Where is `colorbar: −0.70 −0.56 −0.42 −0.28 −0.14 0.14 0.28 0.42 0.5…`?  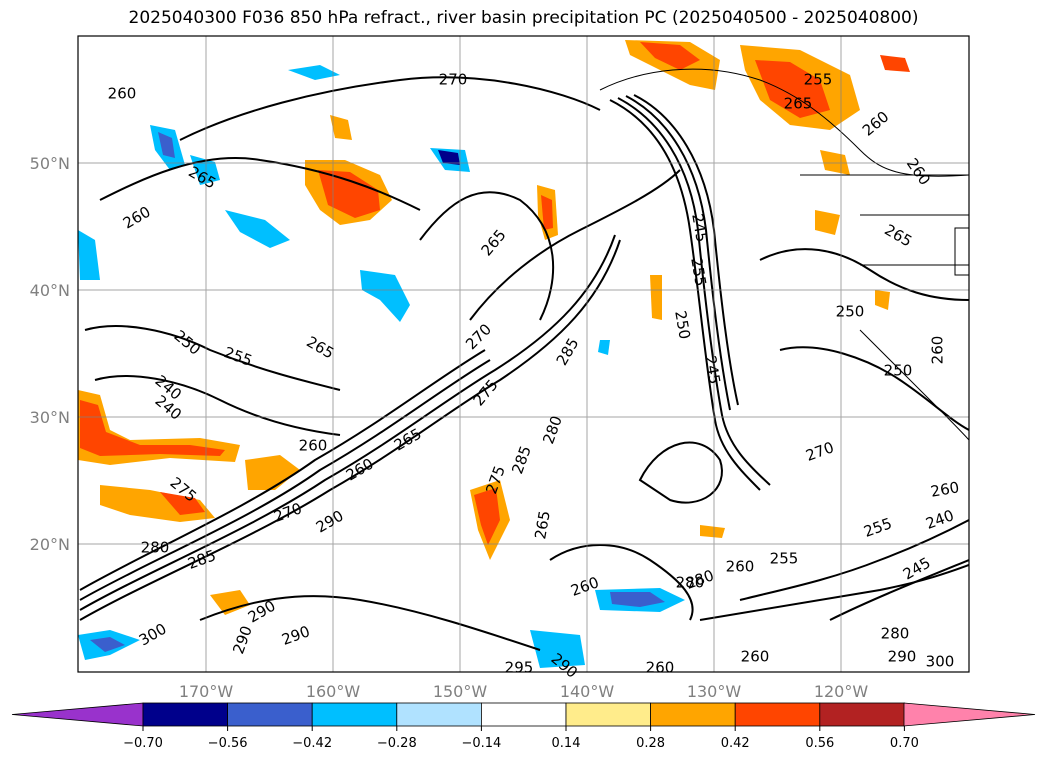
colorbar: −0.70 −0.56 −0.42 −0.28 −0.14 0.14 0.28 0.42 0.5… is located at coordinates (523, 726).